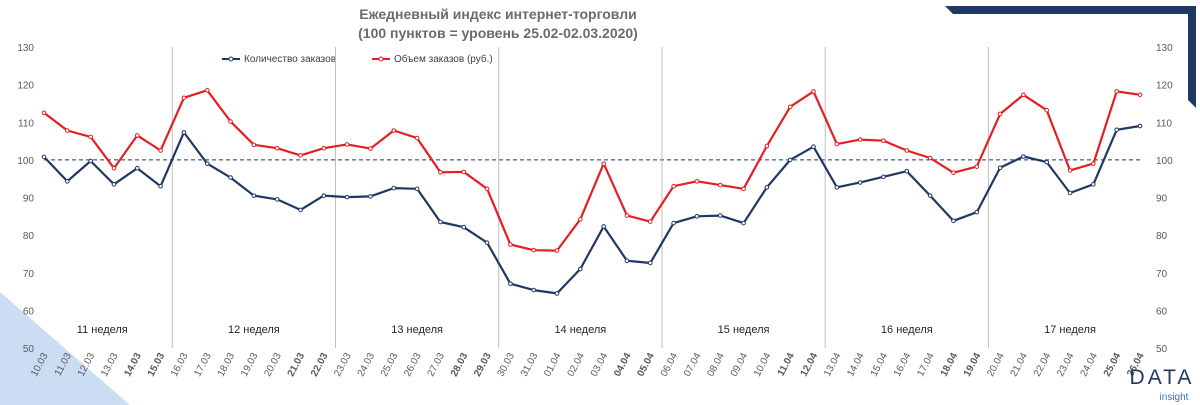 The image size is (1200, 405). Describe the element at coordinates (553, 365) in the screenshot. I see `x-tick-label: 01.04` at that location.